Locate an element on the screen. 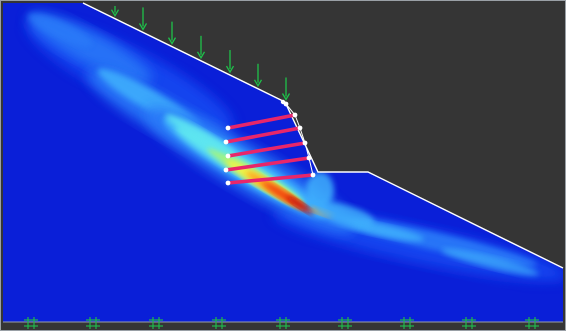  base-supports is located at coordinates (283, 323).